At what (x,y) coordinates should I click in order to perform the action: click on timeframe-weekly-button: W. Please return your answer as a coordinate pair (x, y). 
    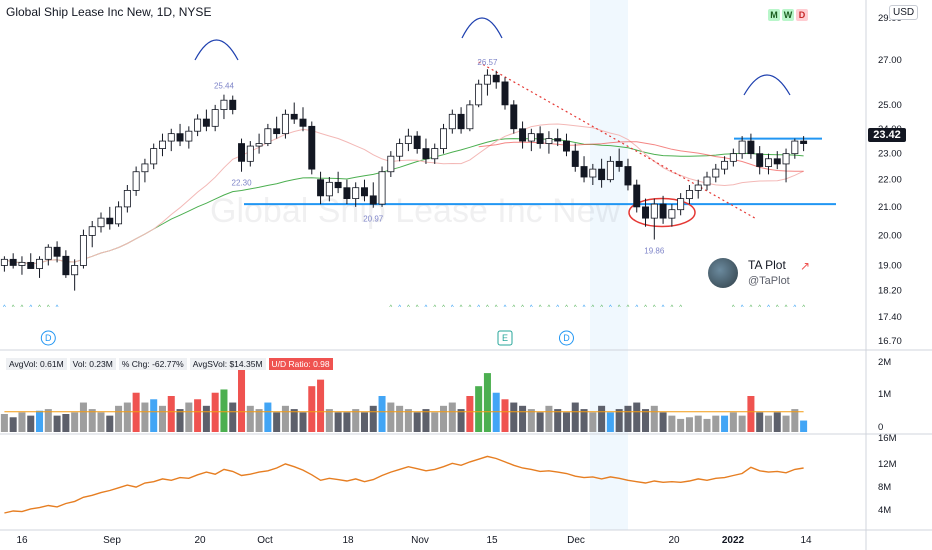
    Looking at the image, I should click on (788, 15).